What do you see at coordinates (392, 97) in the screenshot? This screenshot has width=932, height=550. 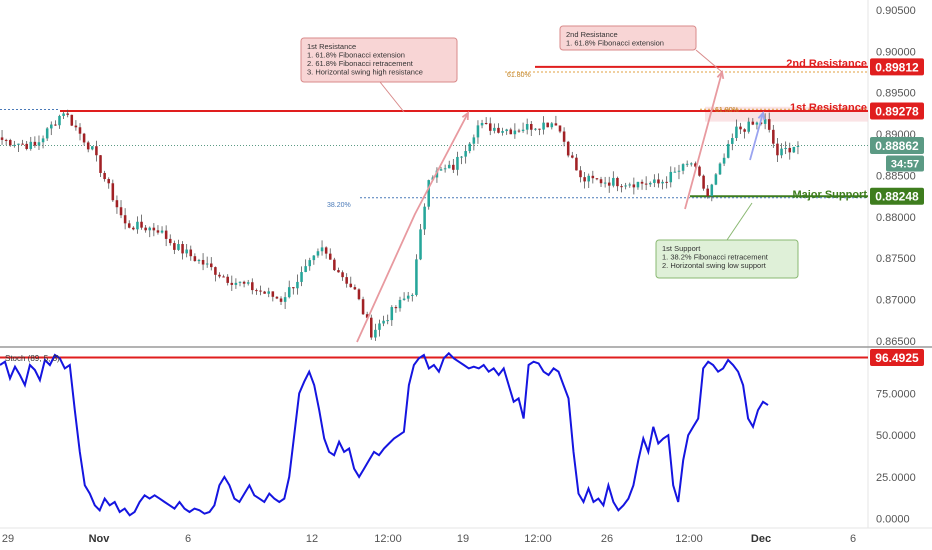 I see `first-resistance-note-pointer` at bounding box center [392, 97].